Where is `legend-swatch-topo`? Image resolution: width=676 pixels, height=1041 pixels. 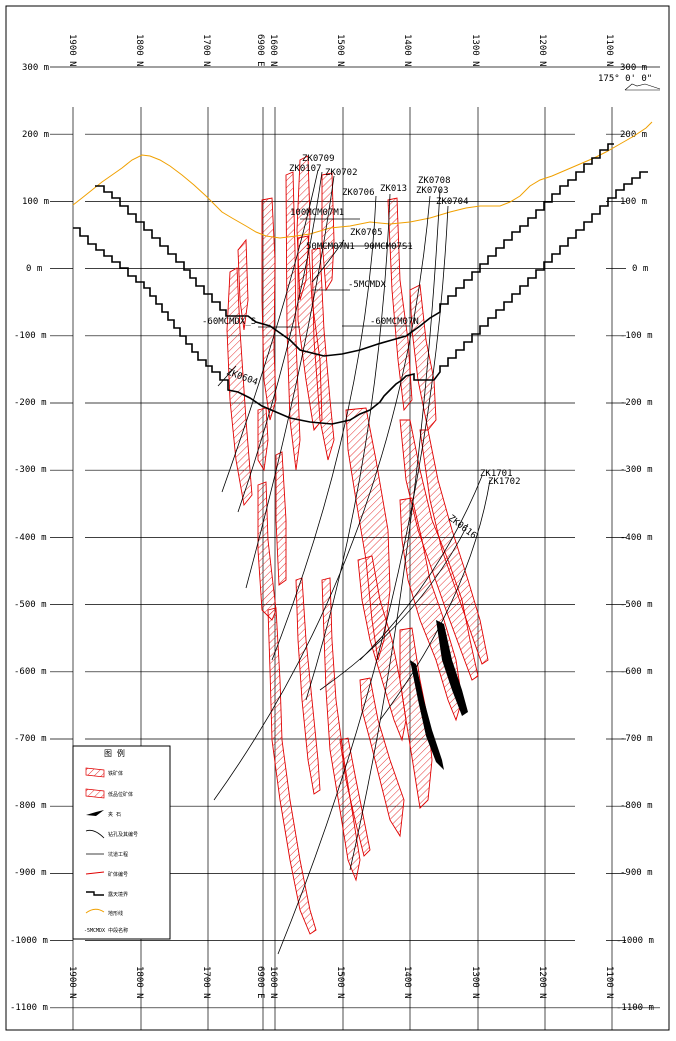 legend-swatch-topo is located at coordinates (95, 911).